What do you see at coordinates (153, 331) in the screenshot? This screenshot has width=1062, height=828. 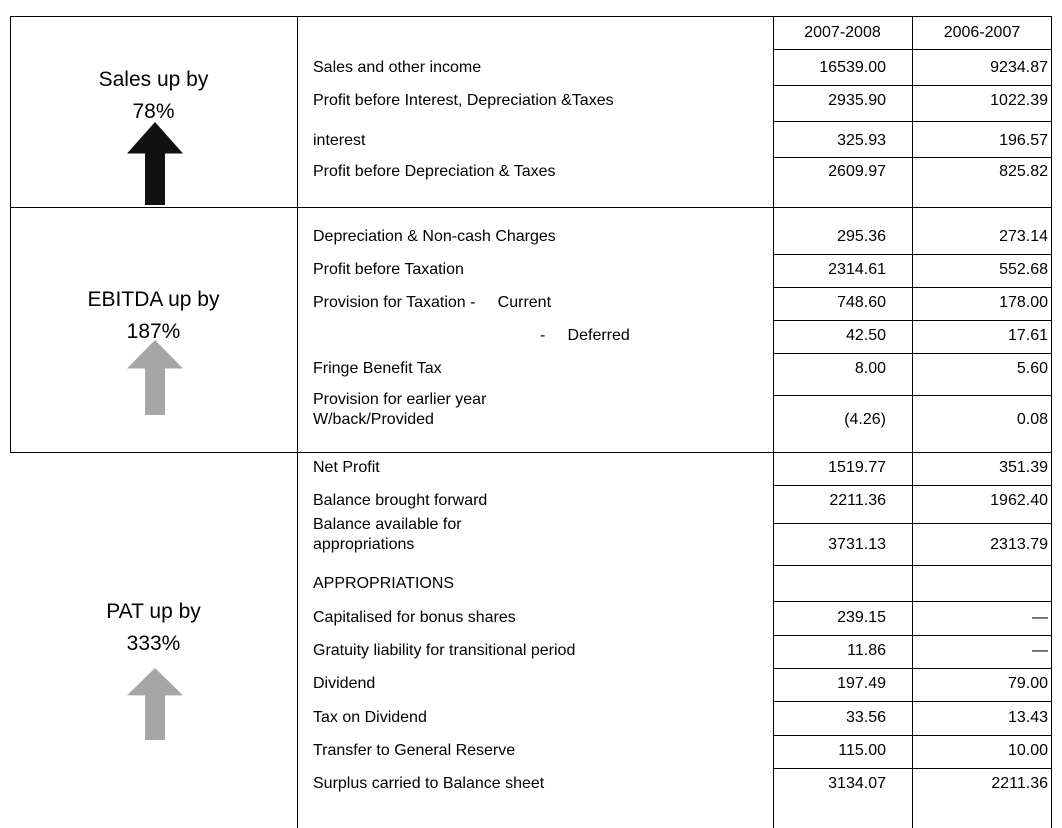 I see `section-label: 187%` at bounding box center [153, 331].